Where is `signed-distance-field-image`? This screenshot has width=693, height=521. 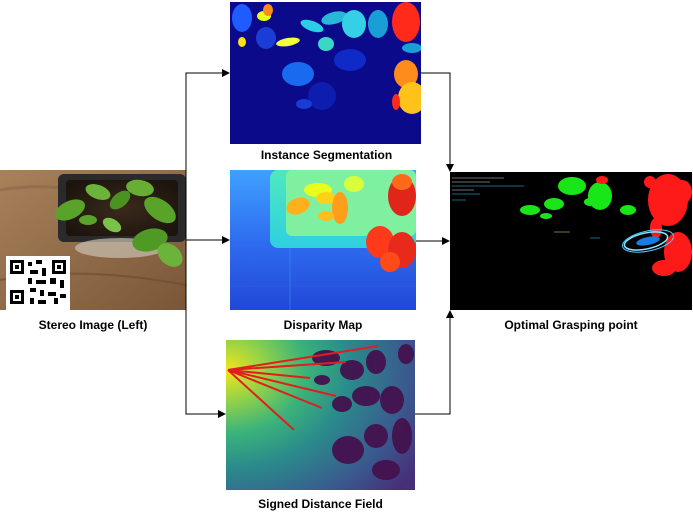 signed-distance-field-image is located at coordinates (320, 415).